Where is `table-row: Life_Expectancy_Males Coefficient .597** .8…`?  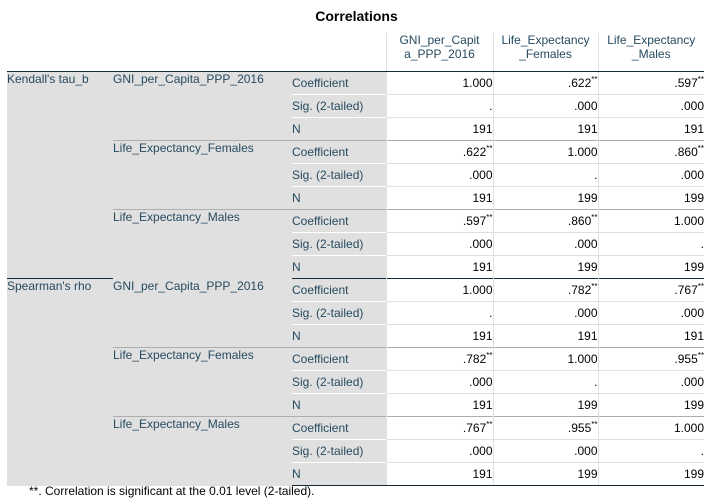
table-row: Life_Expectancy_Males Coefficient .597** .8… is located at coordinates (355, 244).